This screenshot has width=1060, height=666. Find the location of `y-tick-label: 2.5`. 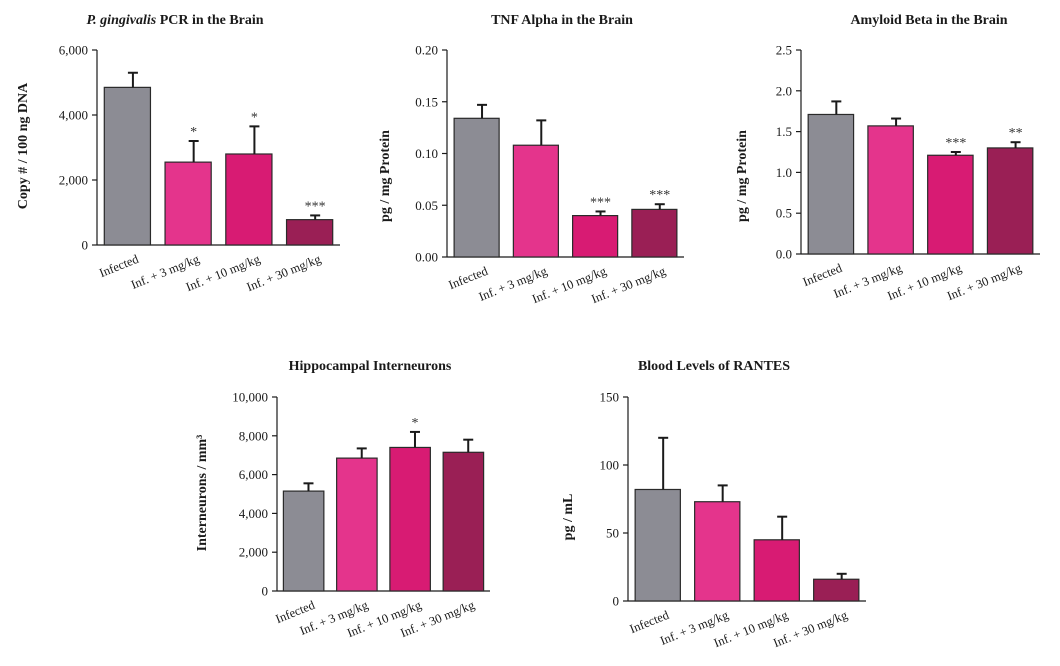

y-tick-label: 2.5 is located at coordinates (784, 50).